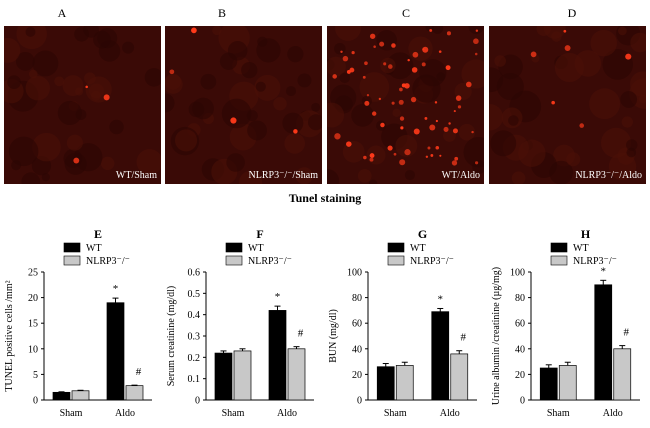  I want to click on y-tick-label: 20, so click(33, 298).